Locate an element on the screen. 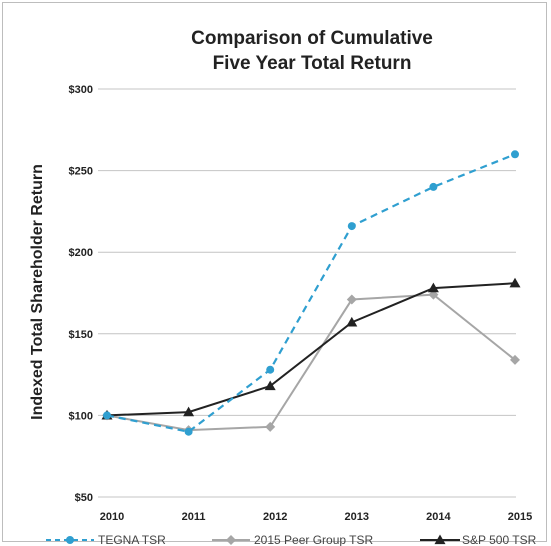 This screenshot has height=546, width=551. legend-label: TEGNA TSR is located at coordinates (132, 539).